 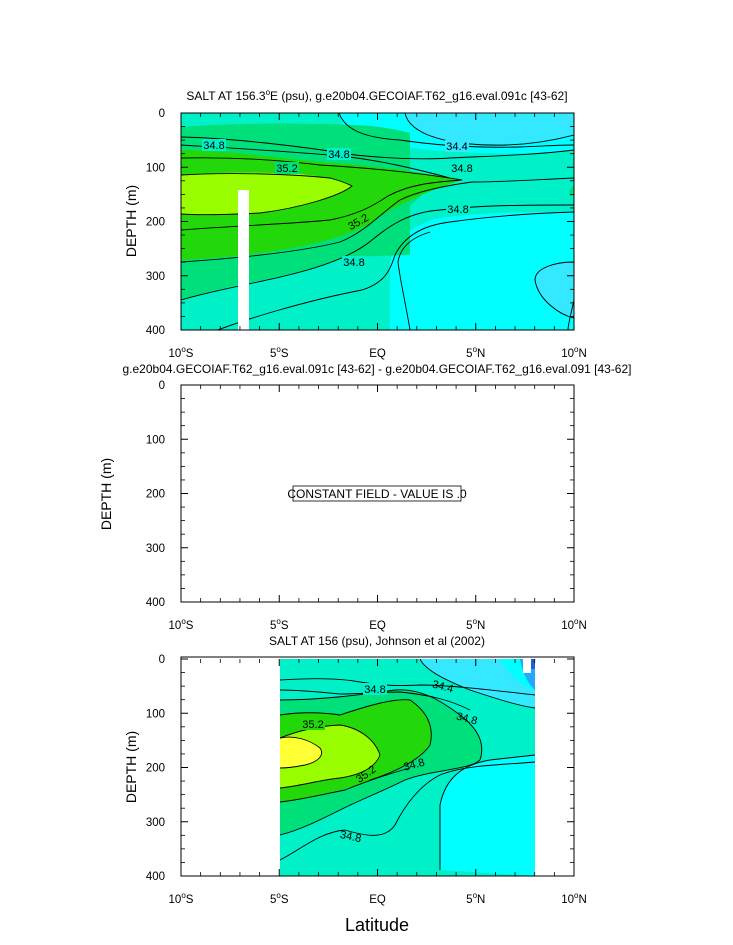 What do you see at coordinates (457, 210) in the screenshot?
I see `panel1-clabel-7: 34.8` at bounding box center [457, 210].